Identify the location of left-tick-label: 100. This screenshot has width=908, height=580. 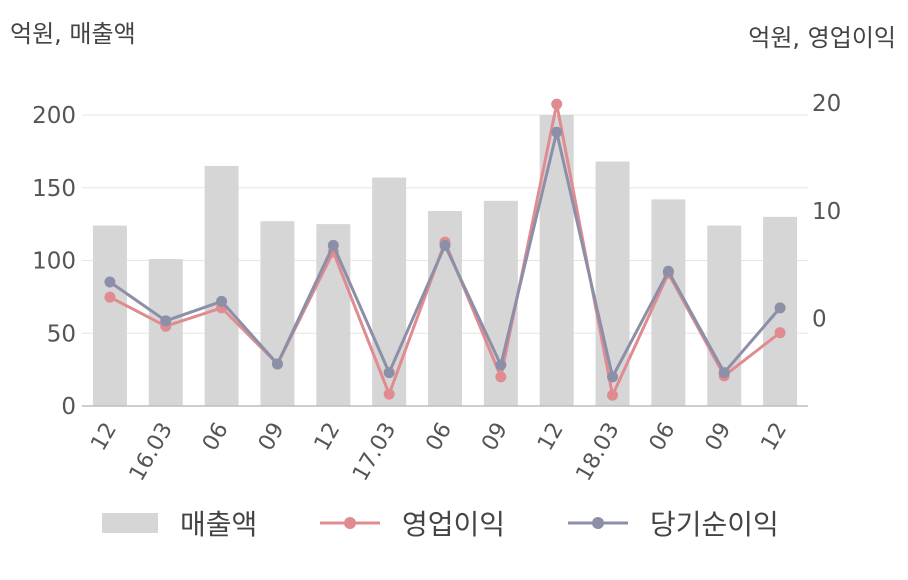
(54, 262).